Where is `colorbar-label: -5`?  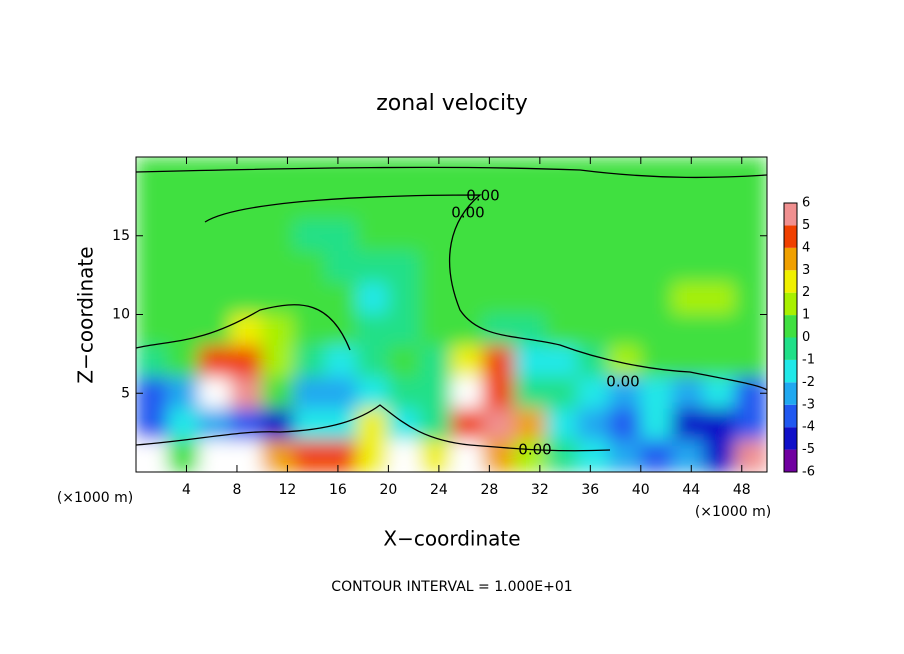
colorbar-label: -5 is located at coordinates (808, 449).